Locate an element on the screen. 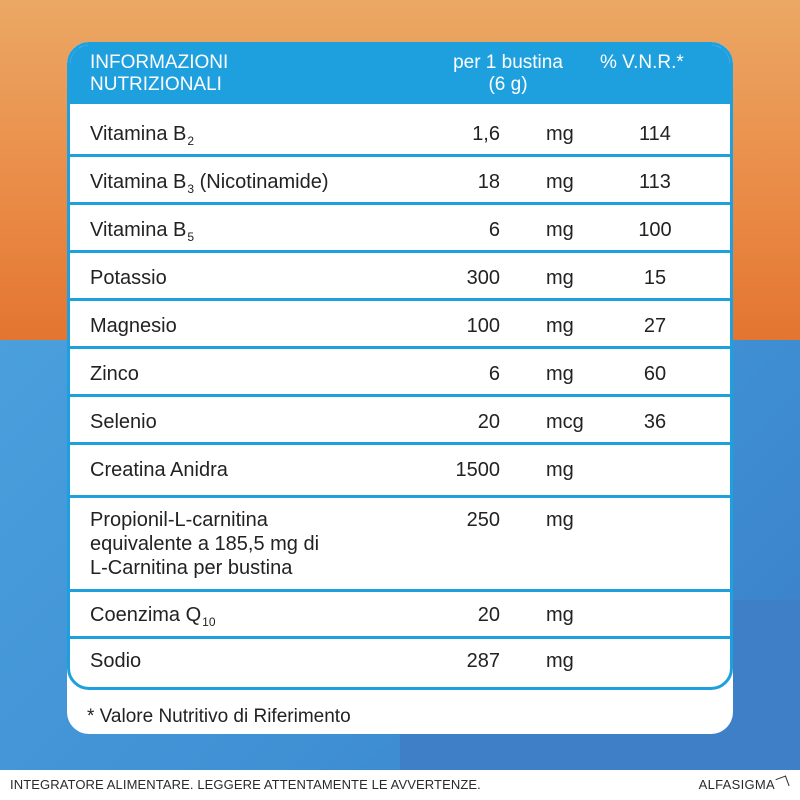 The width and height of the screenshot is (800, 800). header-title: INFORMAZIONI NUTRIZIONALI is located at coordinates (159, 74).